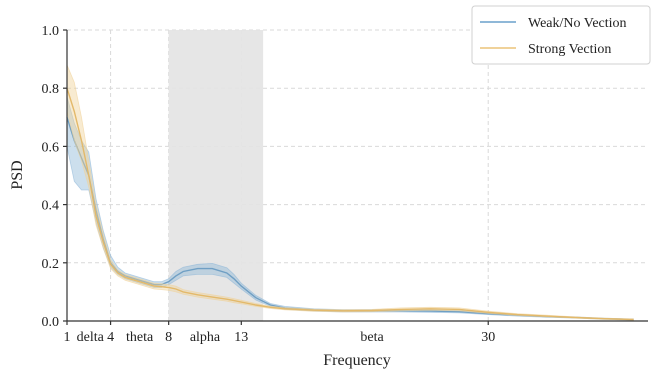  I want to click on highlight-band, so click(216, 175).